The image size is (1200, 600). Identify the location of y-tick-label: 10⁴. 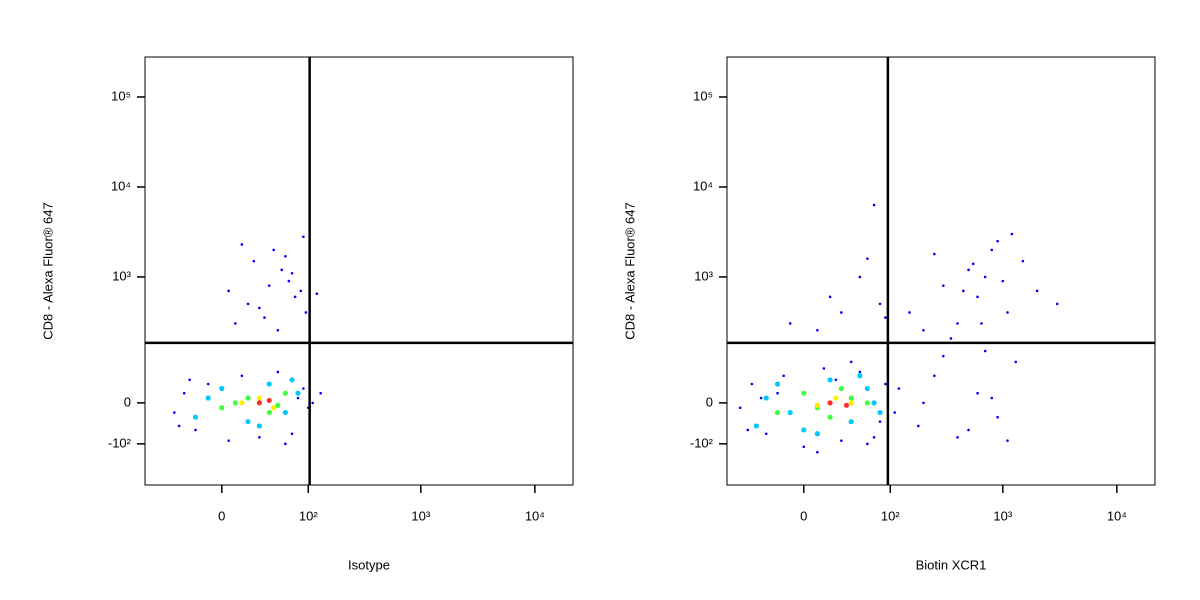
(703, 185).